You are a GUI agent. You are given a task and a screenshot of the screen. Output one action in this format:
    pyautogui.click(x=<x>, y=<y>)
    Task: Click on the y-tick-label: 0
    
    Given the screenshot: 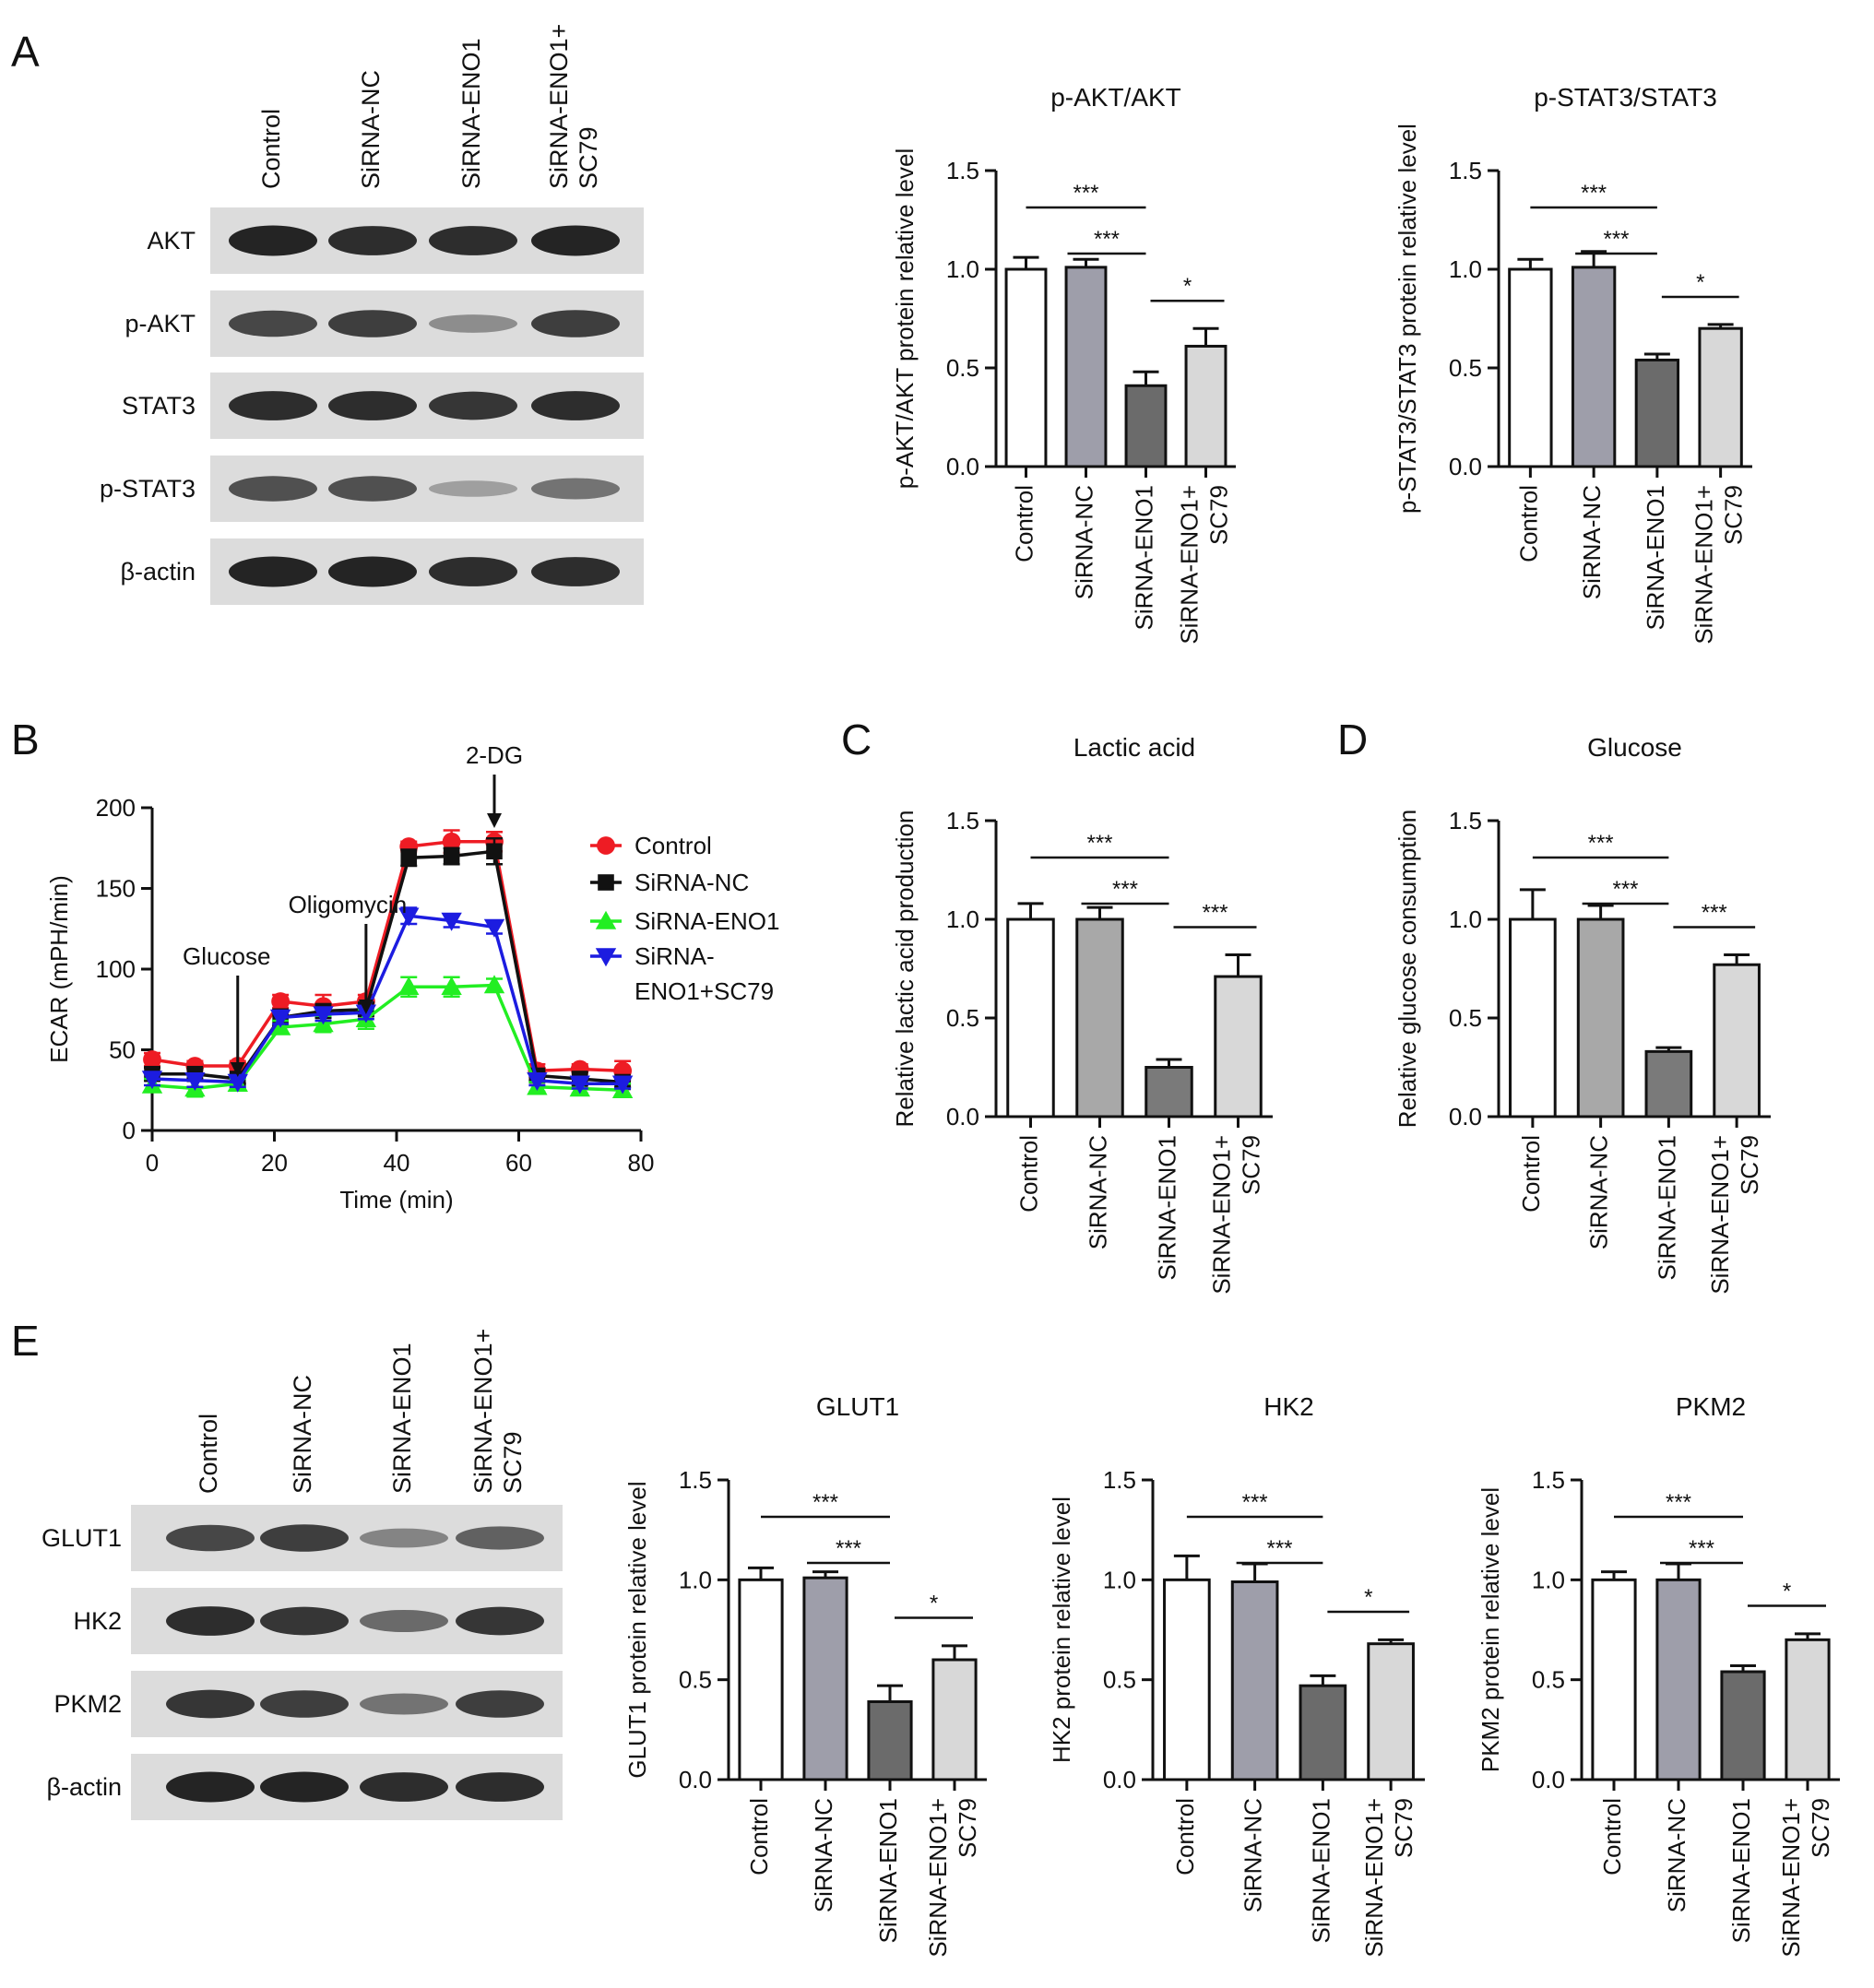 What is the action you would take?
    pyautogui.click(x=129, y=1130)
    